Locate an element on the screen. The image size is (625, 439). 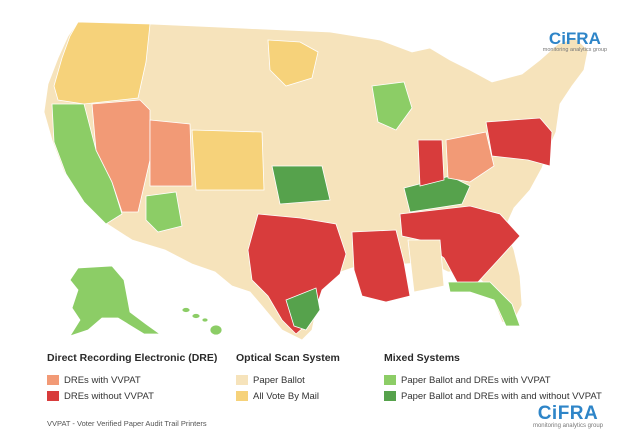
region-mixed-kansas is located at coordinates (301, 185).